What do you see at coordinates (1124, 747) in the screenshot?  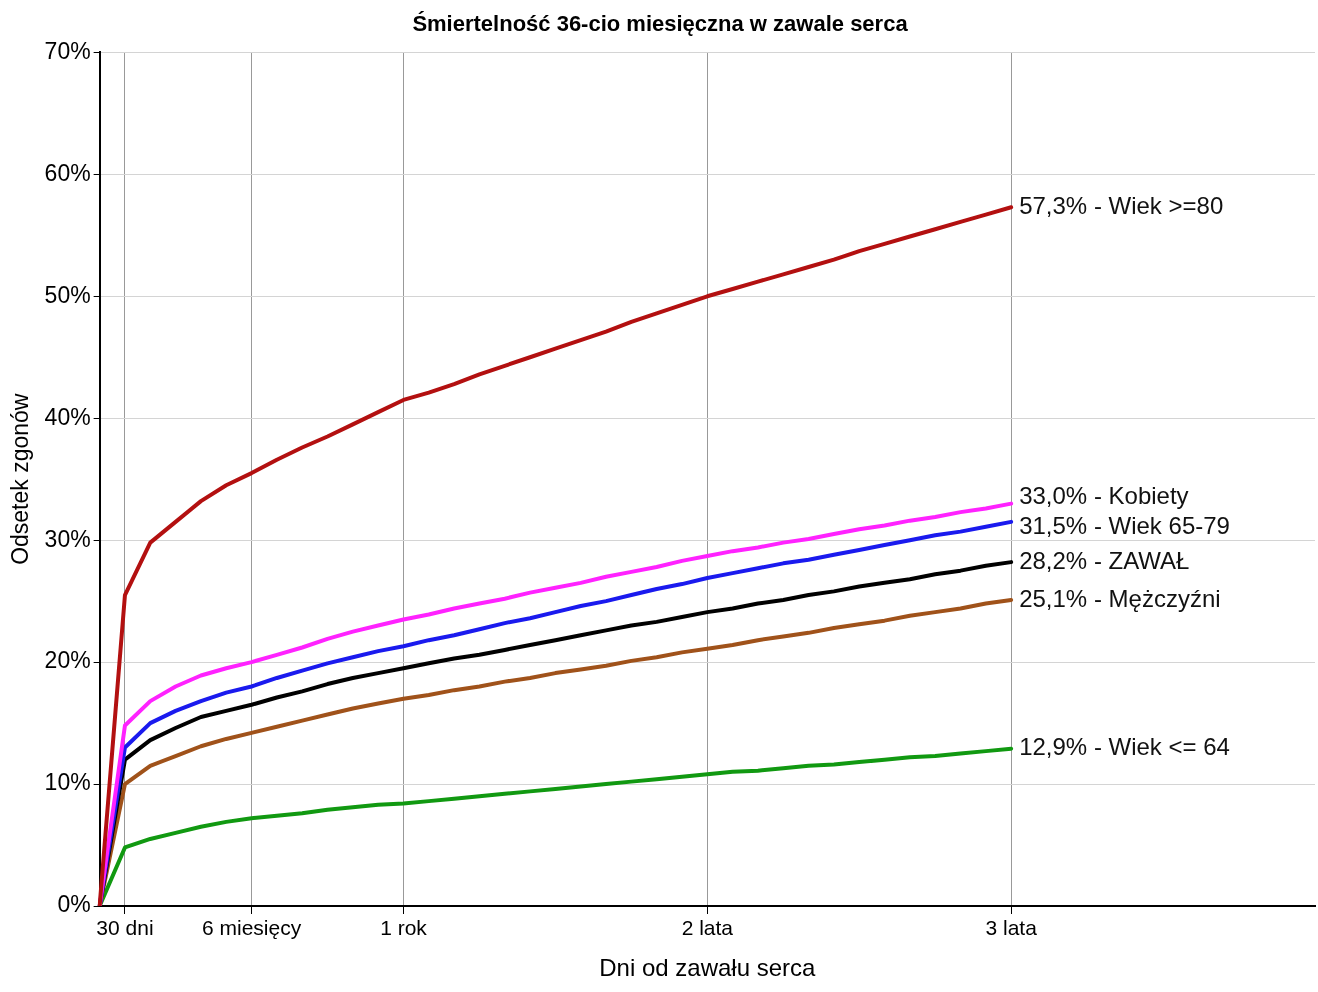 I see `series-label: 12,9% - Wiek <= 64` at bounding box center [1124, 747].